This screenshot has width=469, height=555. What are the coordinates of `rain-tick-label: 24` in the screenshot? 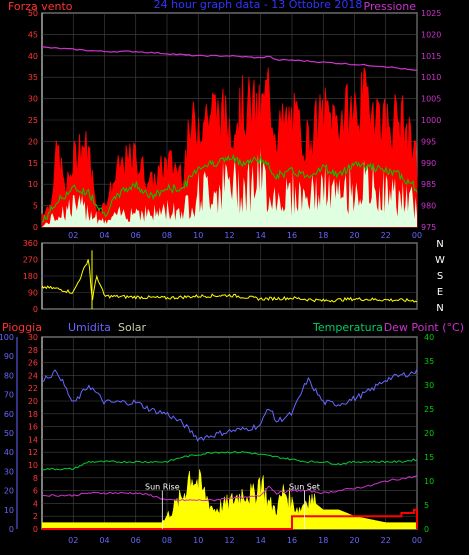 It's located at (33, 375).